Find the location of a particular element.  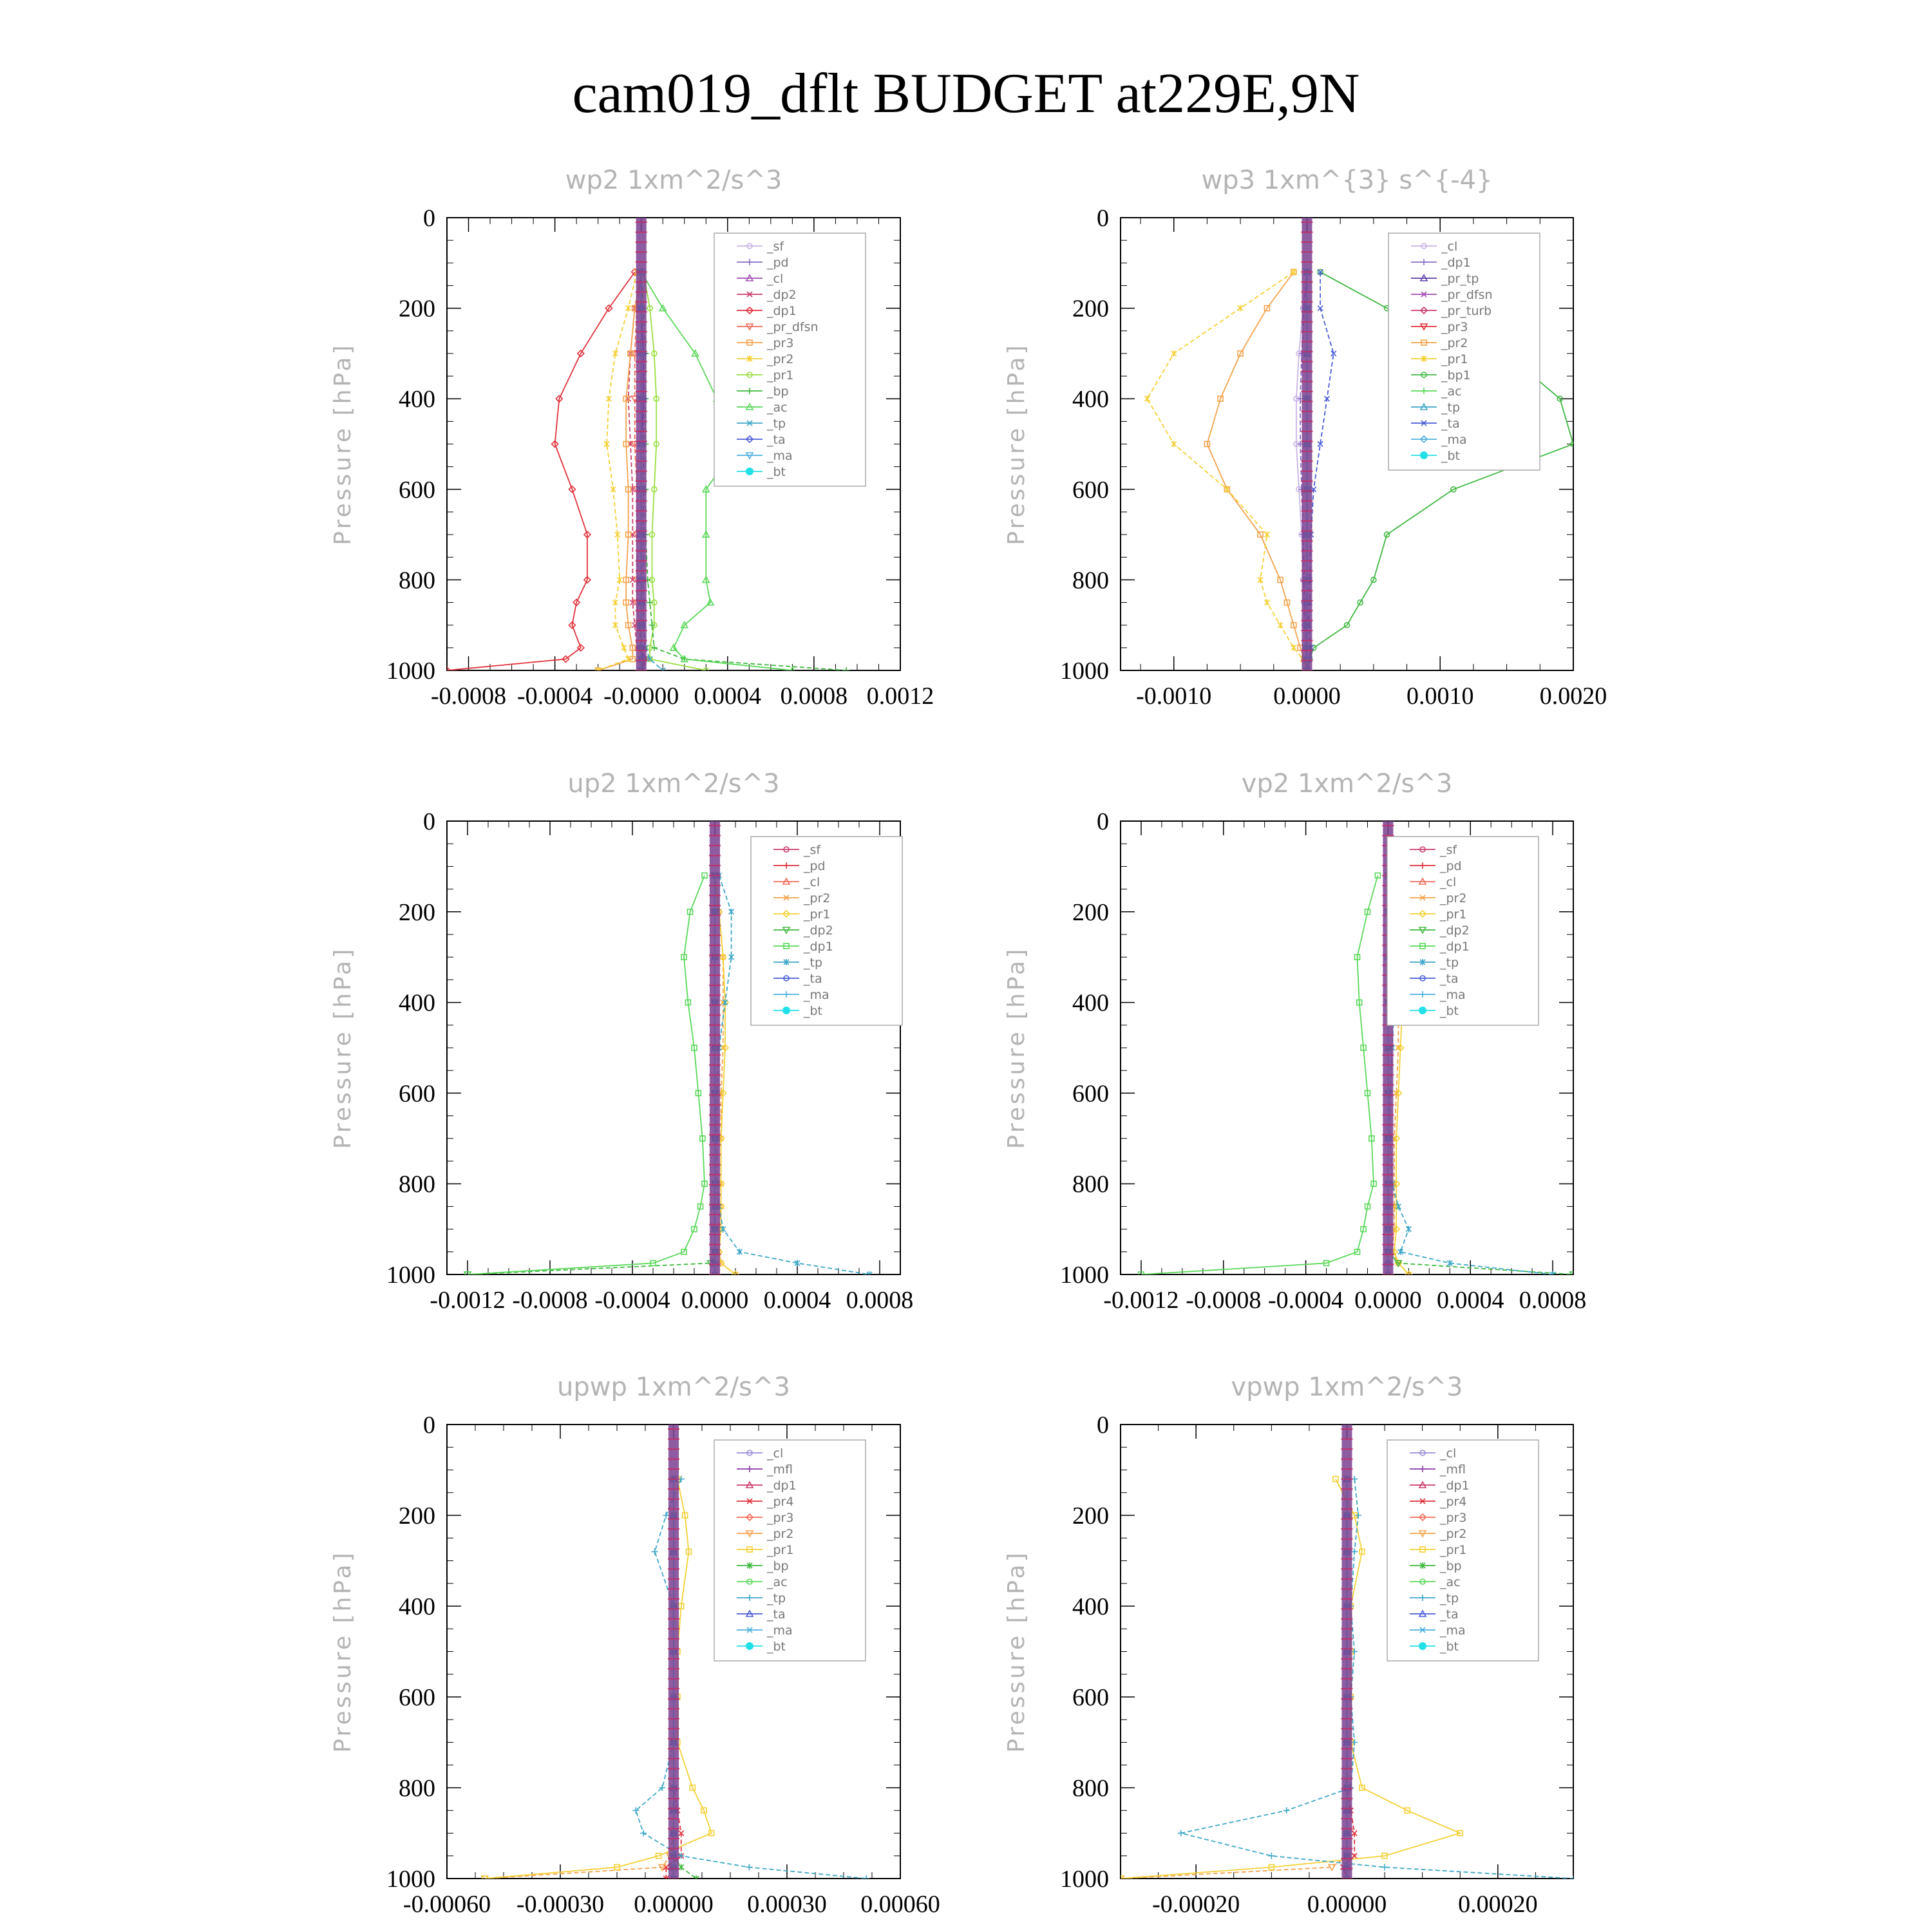

x-tick-label: 0.00000 is located at coordinates (1347, 1905).